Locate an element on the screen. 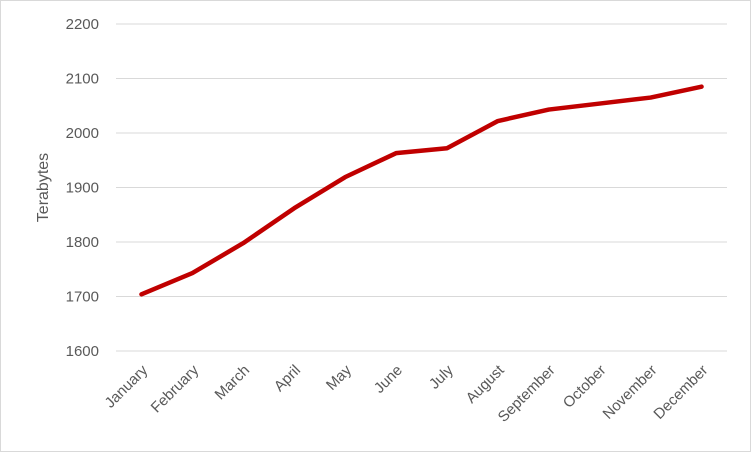 The width and height of the screenshot is (751, 452). x-tick-label-december: December is located at coordinates (680, 392).